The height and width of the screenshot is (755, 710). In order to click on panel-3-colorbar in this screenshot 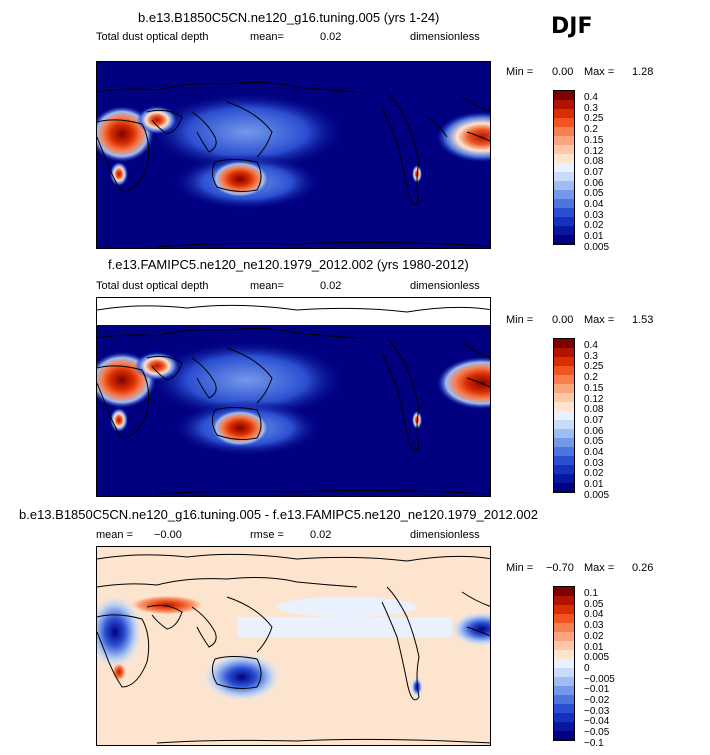, I will do `click(564, 663)`.